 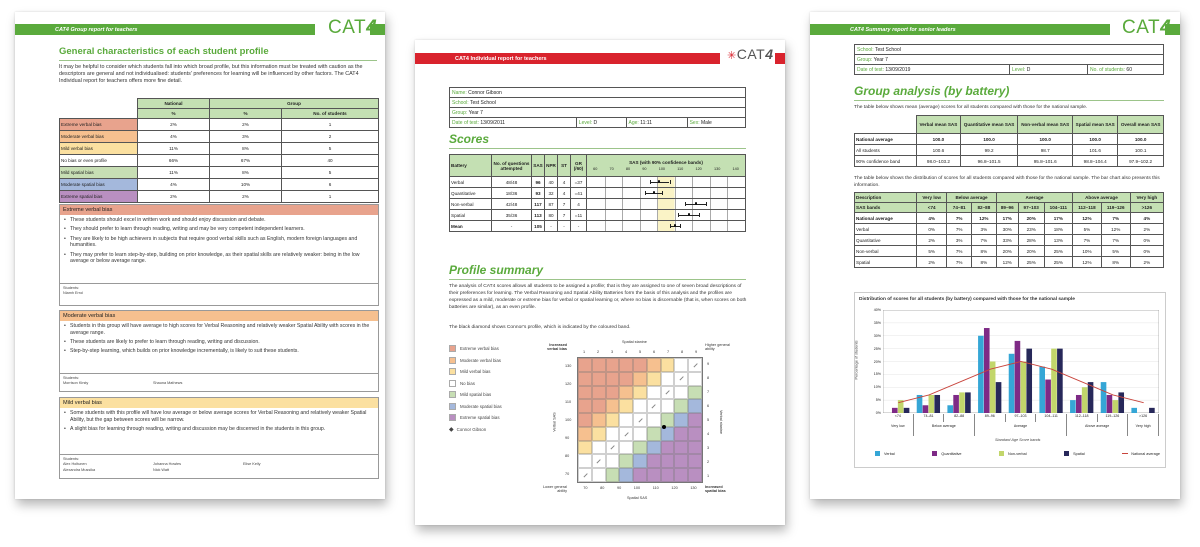 What do you see at coordinates (666, 204) in the screenshot?
I see `sas-confidence-band` at bounding box center [666, 204].